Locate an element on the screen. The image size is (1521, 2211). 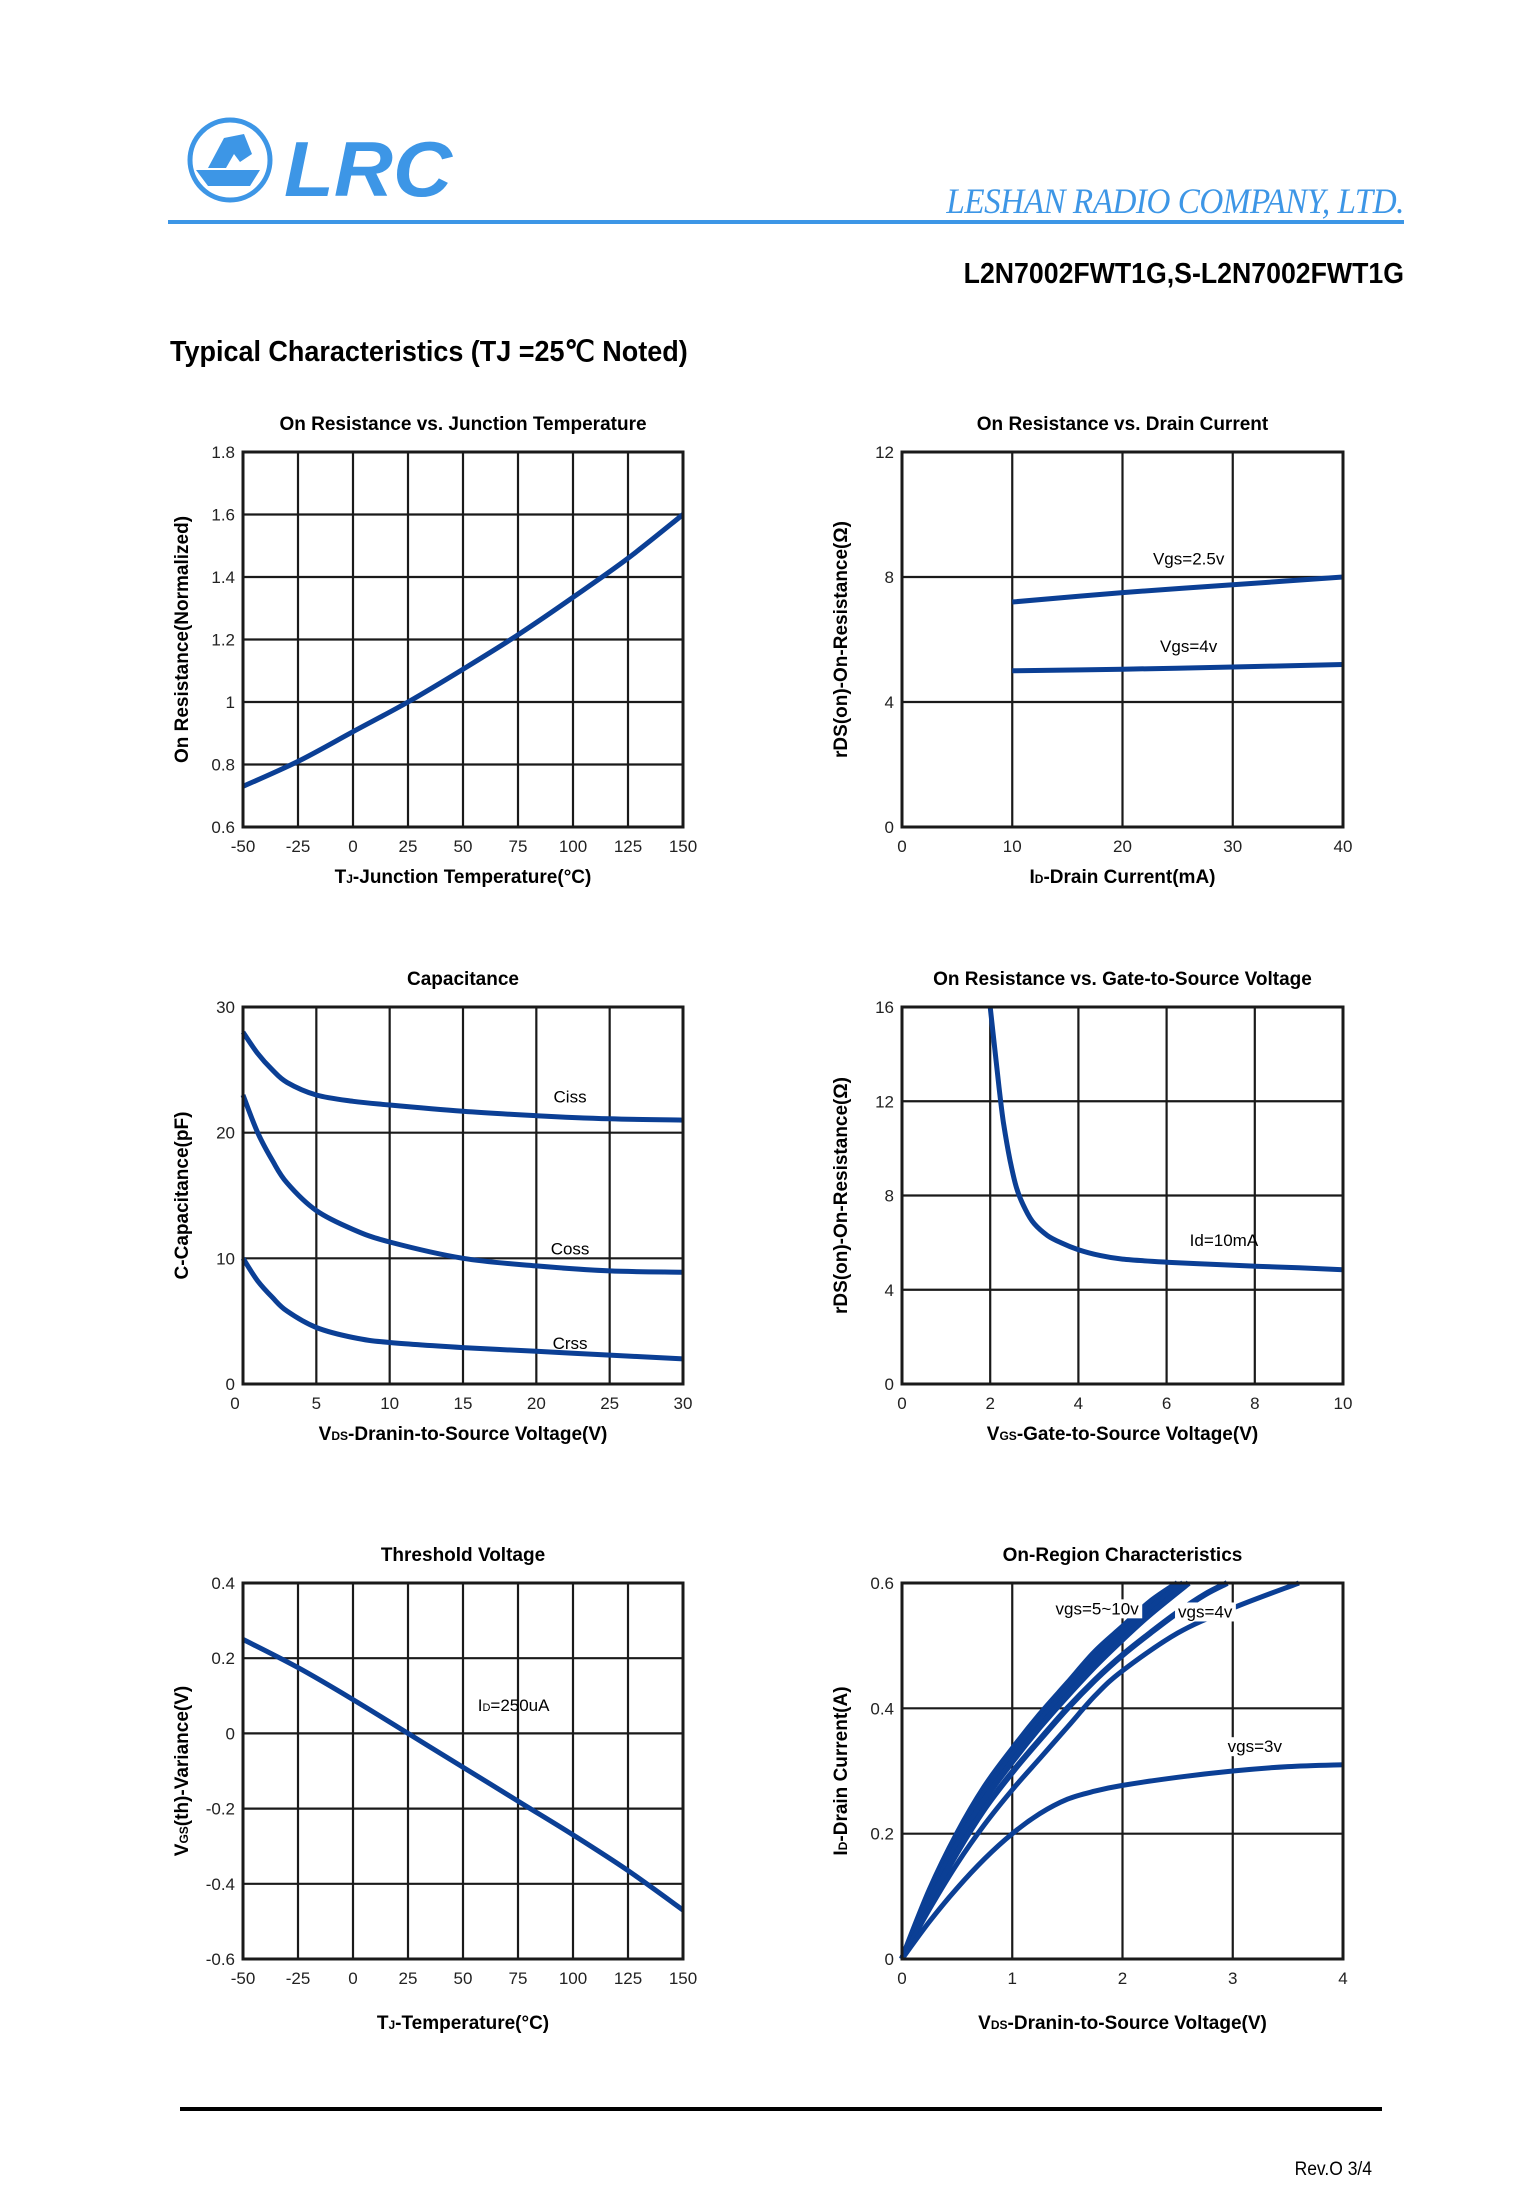
y-axis-label: rDS(on)-On-Resistance(Ω) is located at coordinates (841, 639).